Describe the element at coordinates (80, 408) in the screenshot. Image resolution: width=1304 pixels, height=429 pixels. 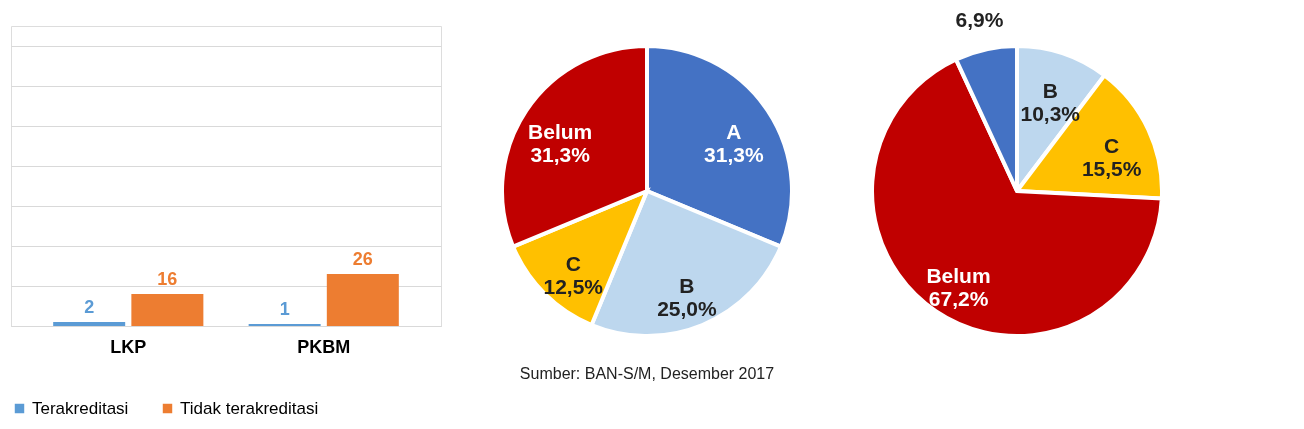
I see `legend-label: Terakreditasi` at that location.